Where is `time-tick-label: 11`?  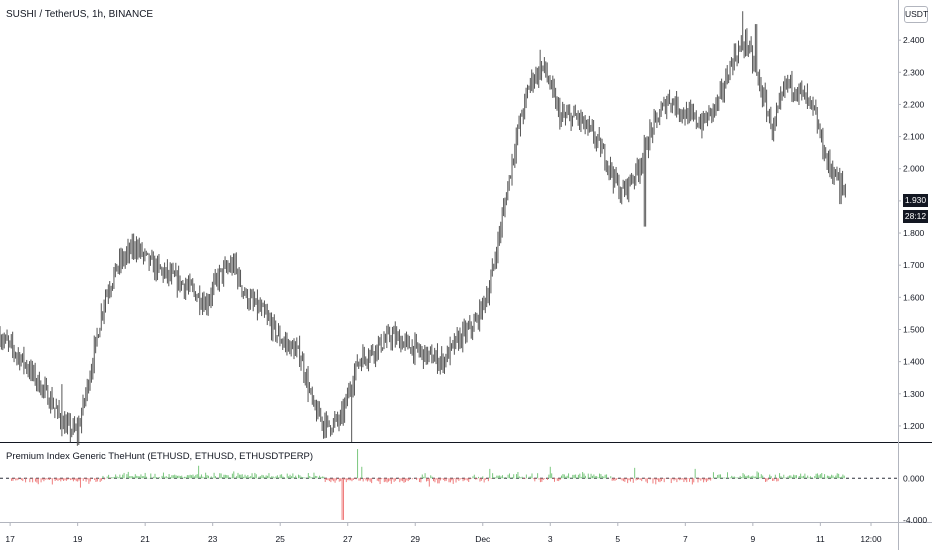 time-tick-label: 11 is located at coordinates (820, 539).